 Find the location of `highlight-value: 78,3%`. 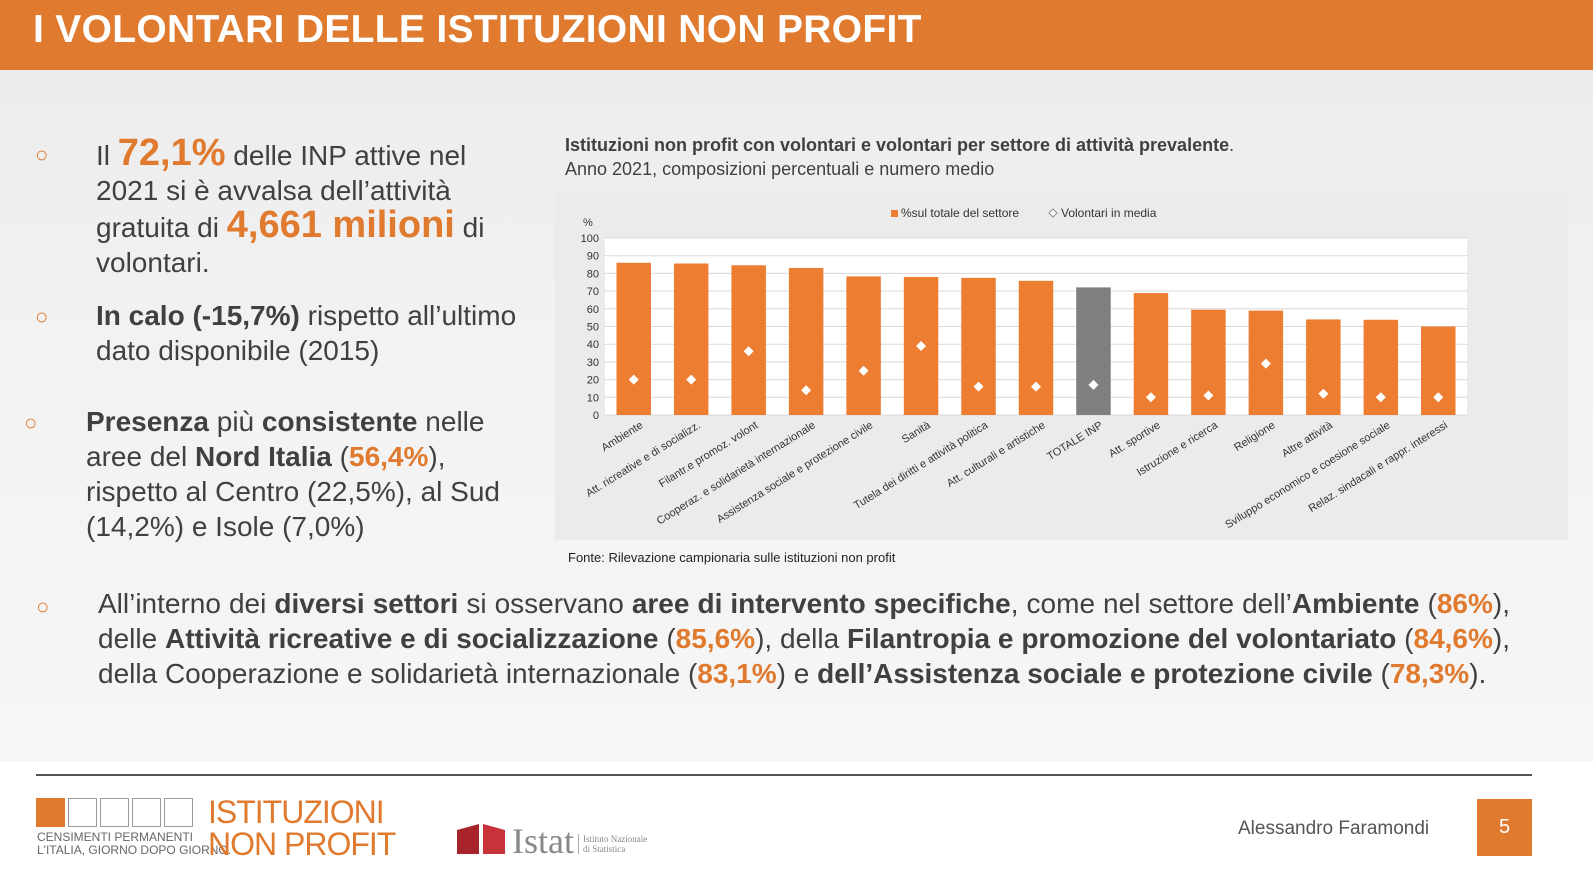

highlight-value: 78,3% is located at coordinates (1429, 673).